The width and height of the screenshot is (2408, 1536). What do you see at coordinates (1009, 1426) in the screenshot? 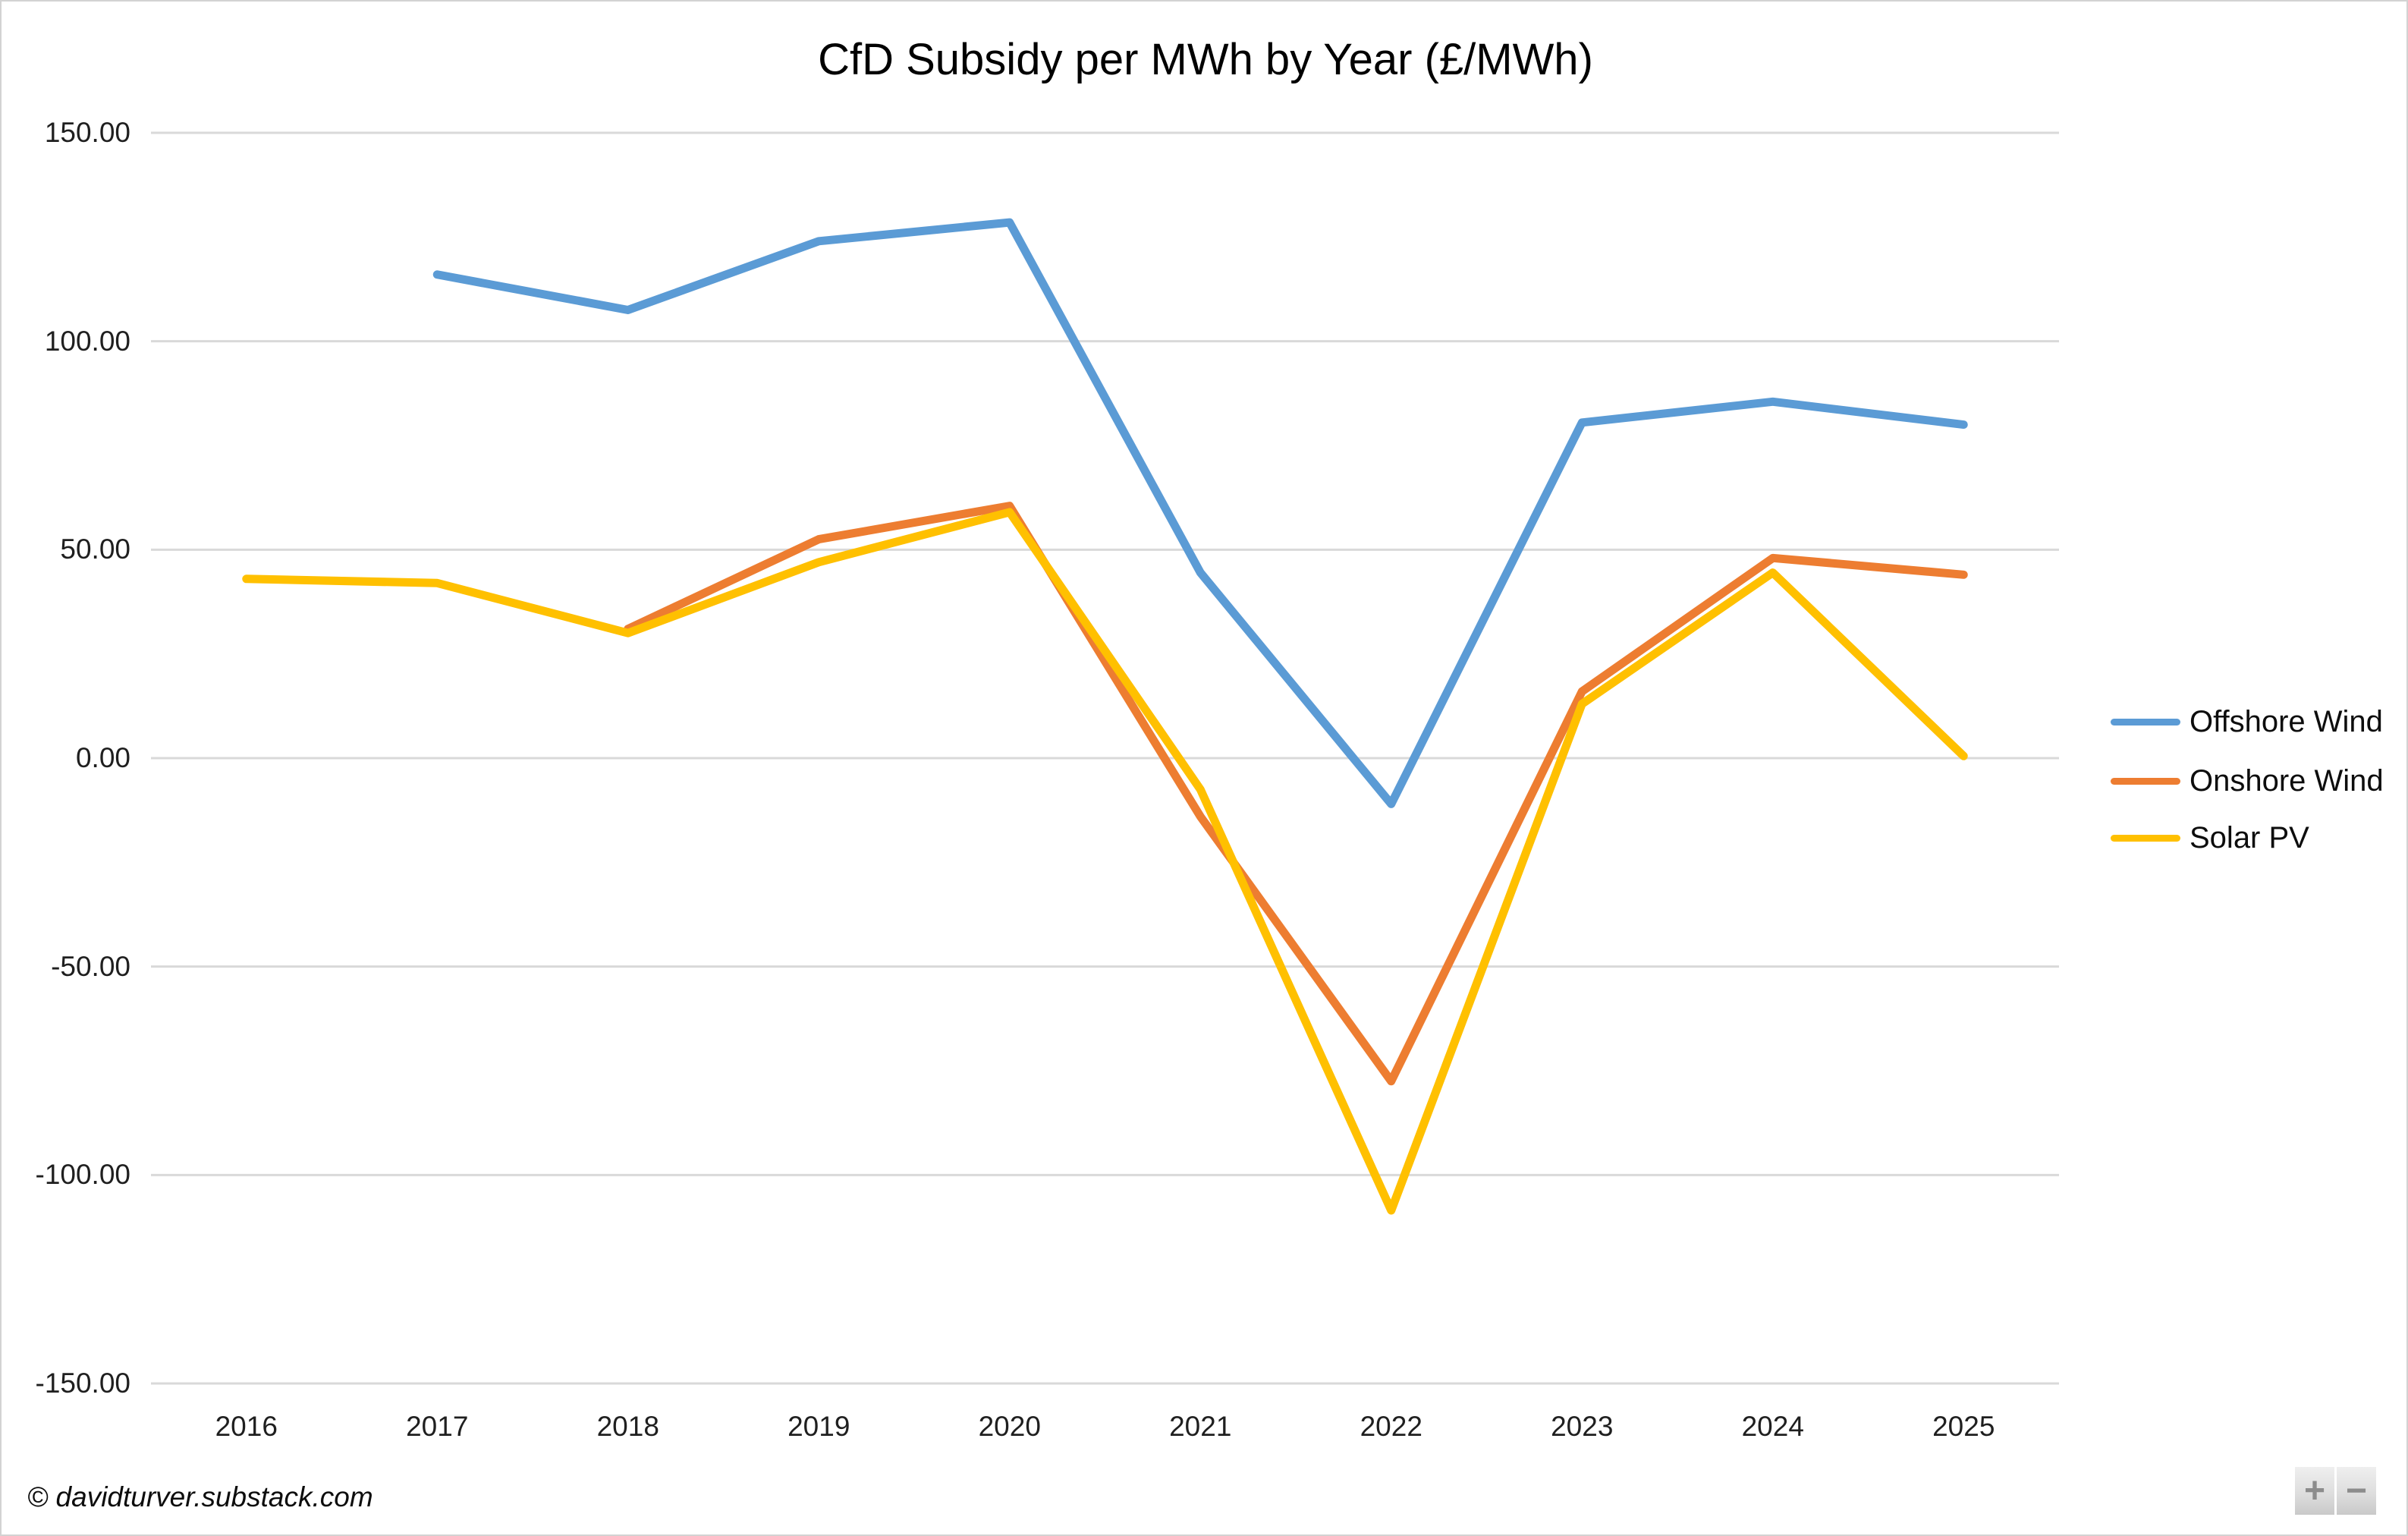
I see `x-axis-tick-label: 2020` at bounding box center [1009, 1426].